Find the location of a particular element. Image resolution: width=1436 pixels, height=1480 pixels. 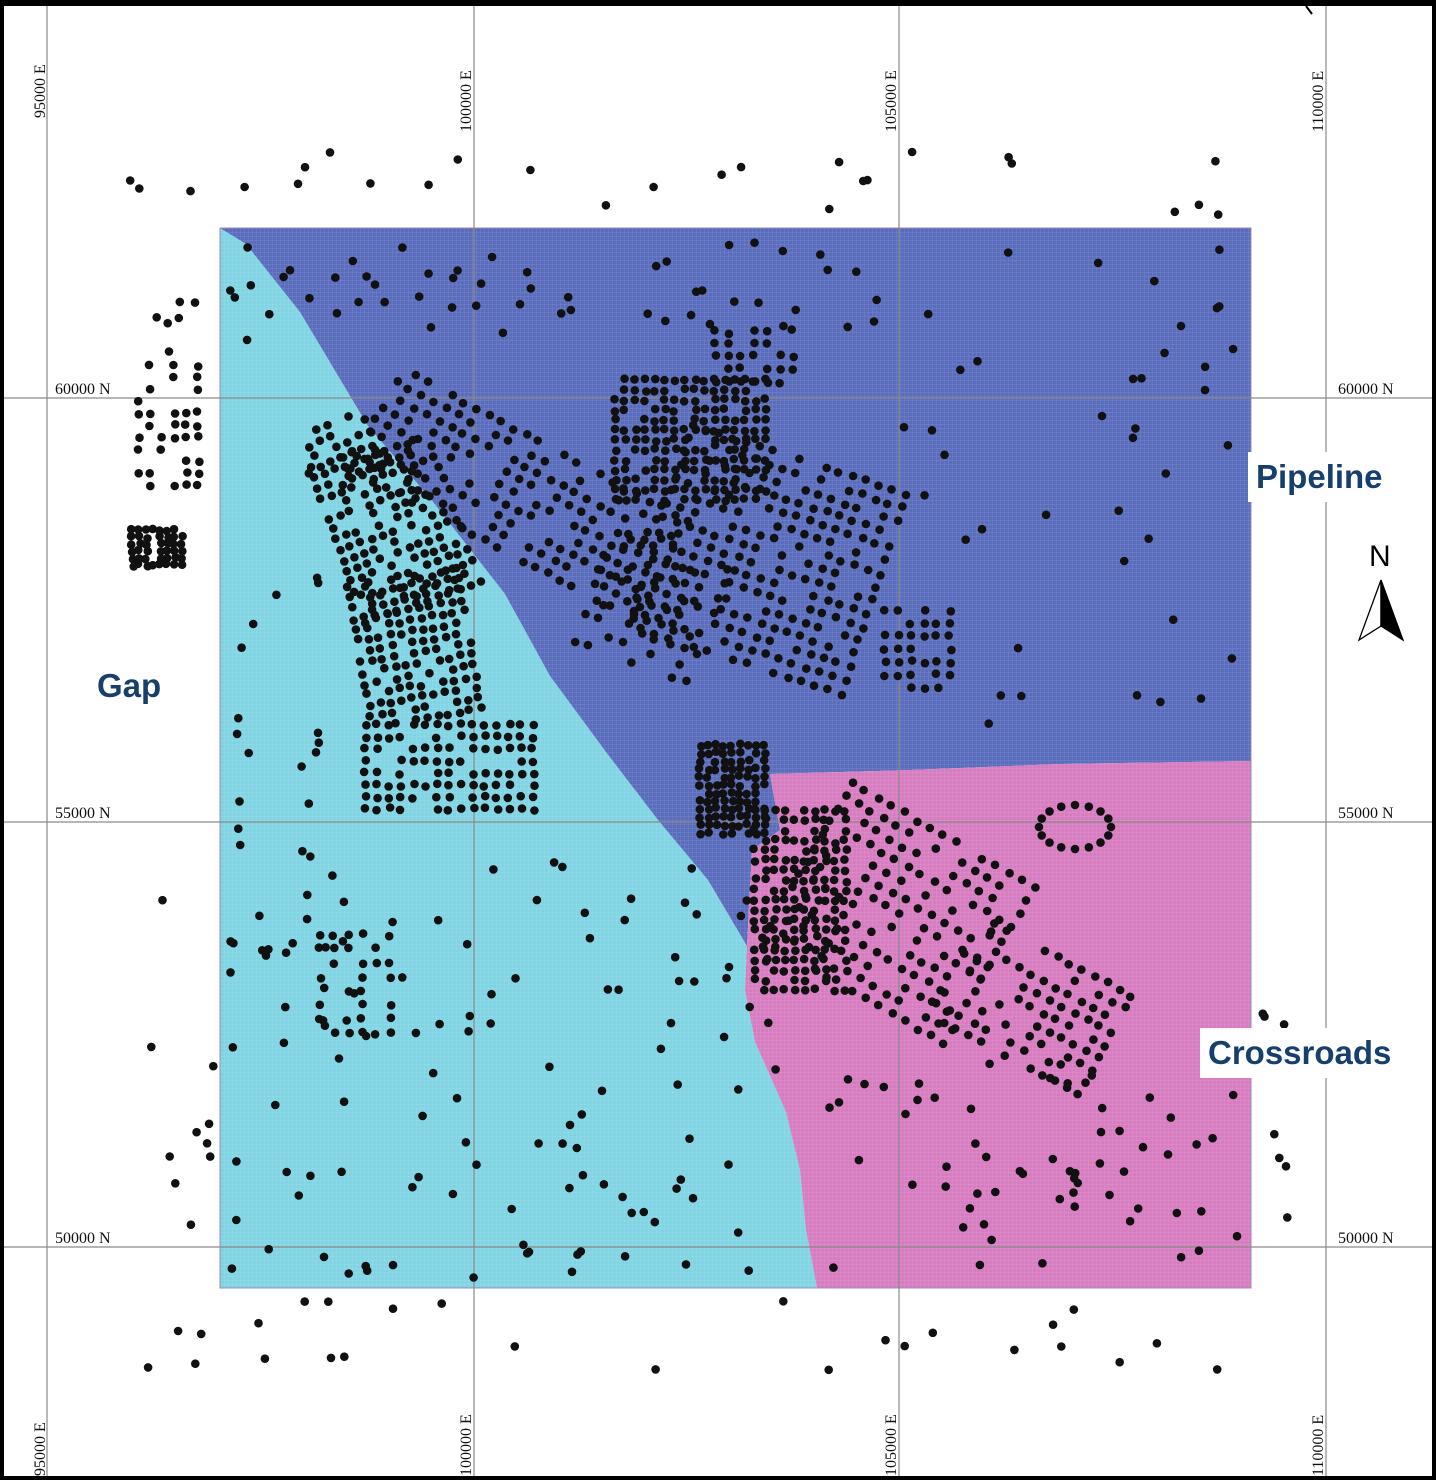

northing-label-right-50000: 50000 N is located at coordinates (1366, 1238).